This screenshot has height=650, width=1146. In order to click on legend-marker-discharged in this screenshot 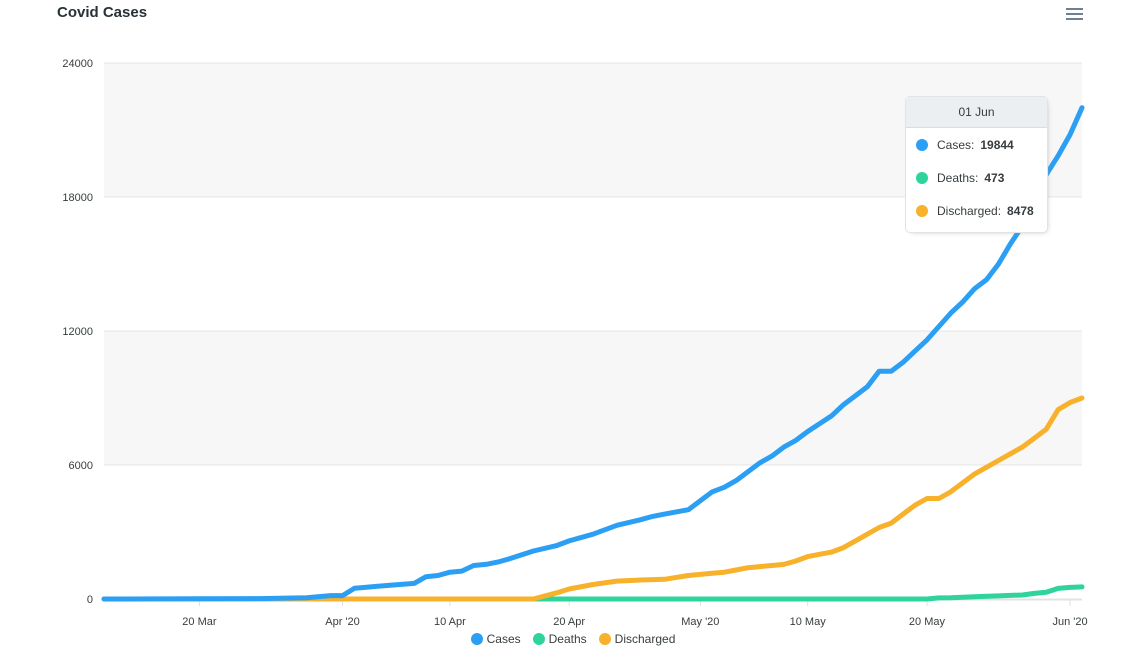, I will do `click(604, 639)`.